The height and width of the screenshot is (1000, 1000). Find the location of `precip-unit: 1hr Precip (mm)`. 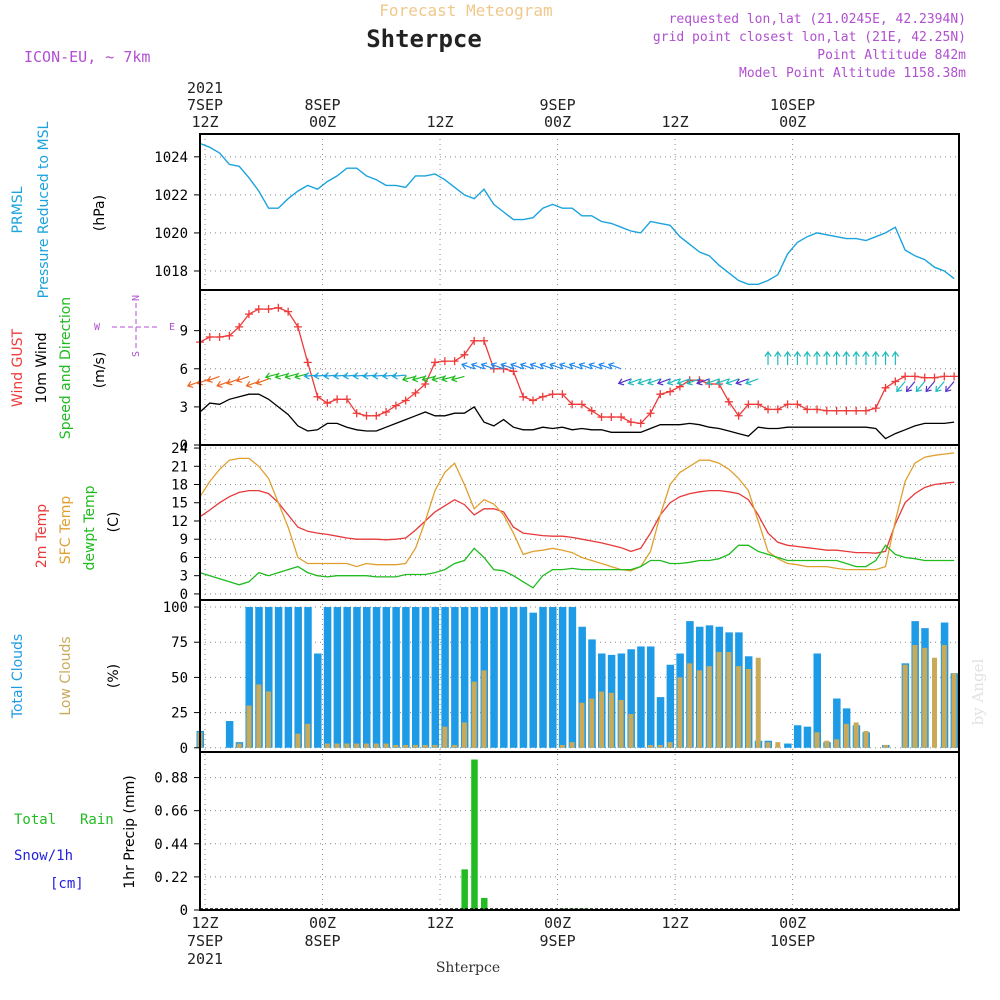

precip-unit: 1hr Precip (mm) is located at coordinates (130, 831).